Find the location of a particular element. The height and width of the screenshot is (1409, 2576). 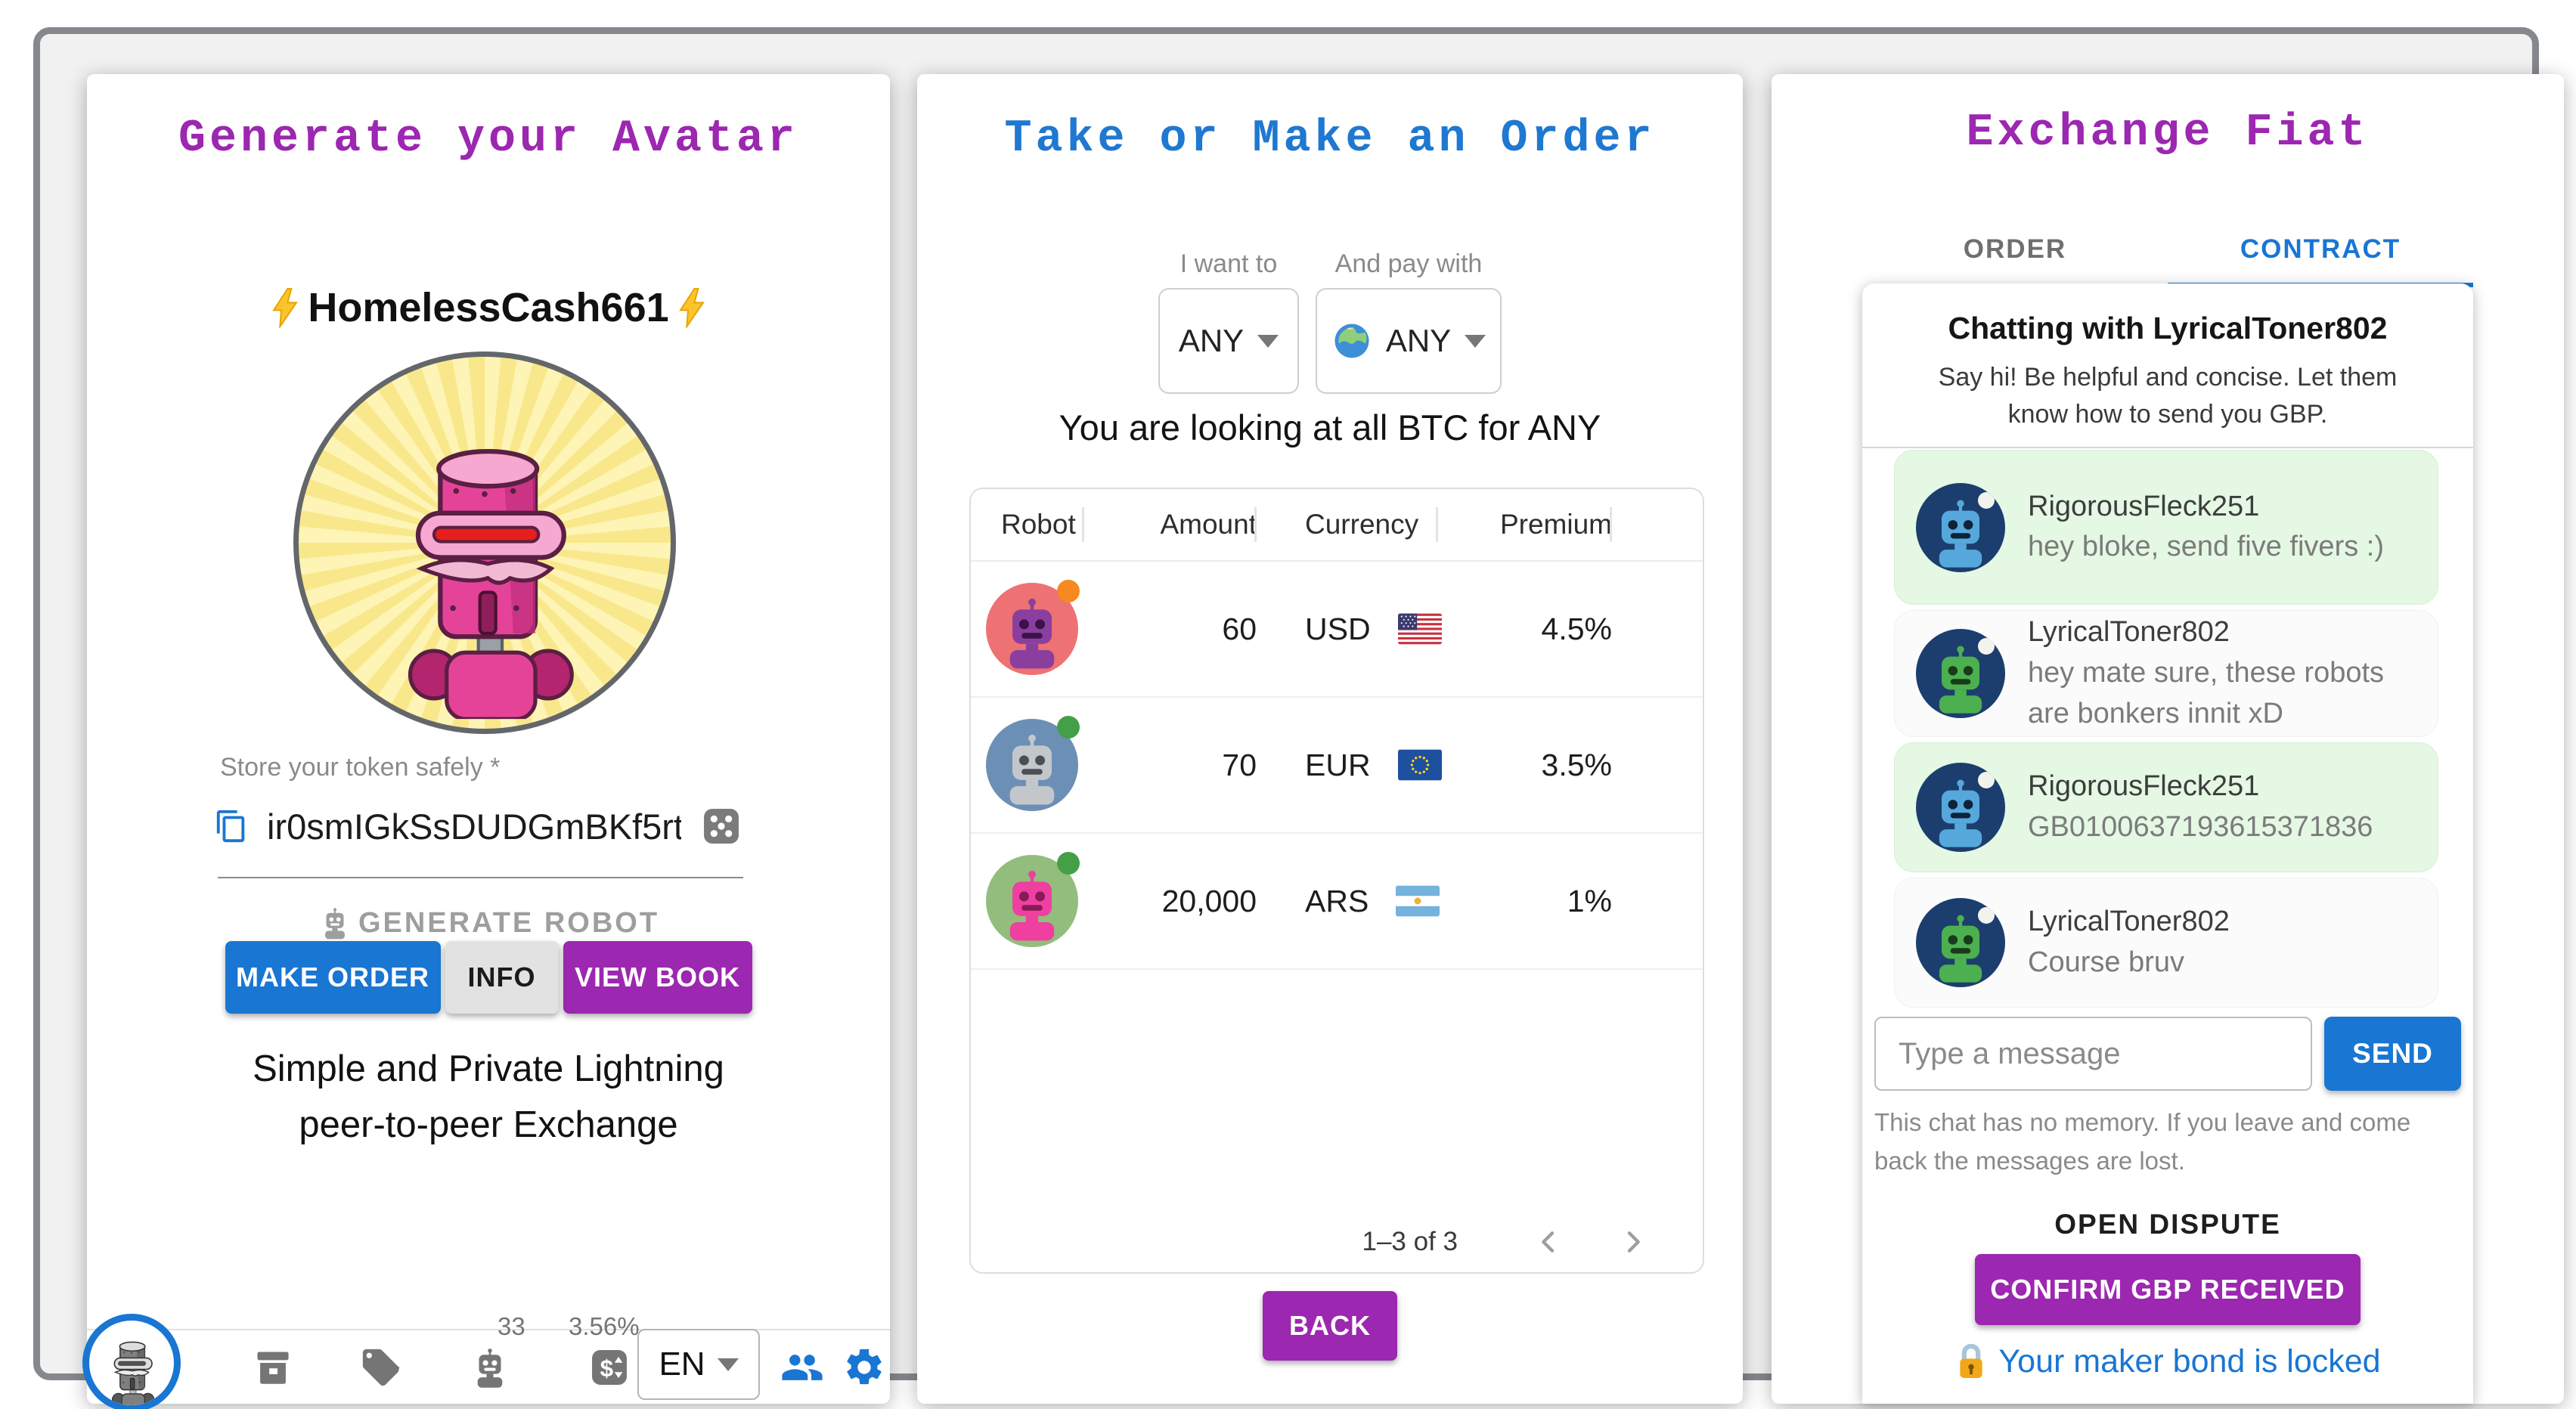

pay-filter: And pay with ANY is located at coordinates (1409, 321).